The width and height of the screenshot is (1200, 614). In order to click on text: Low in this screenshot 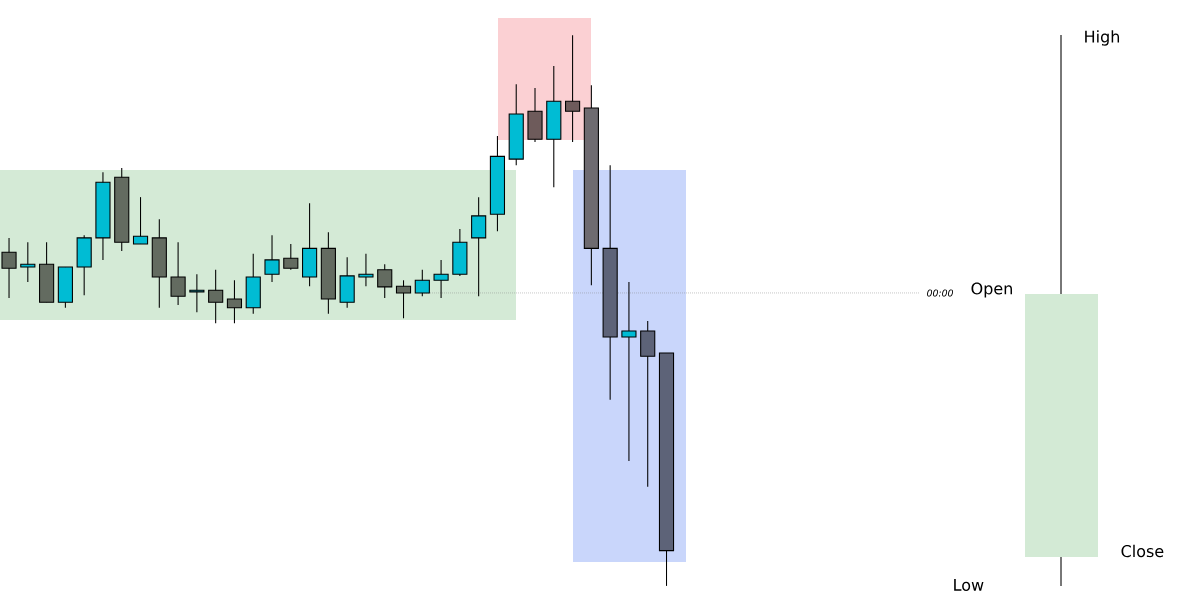, I will do `click(969, 585)`.